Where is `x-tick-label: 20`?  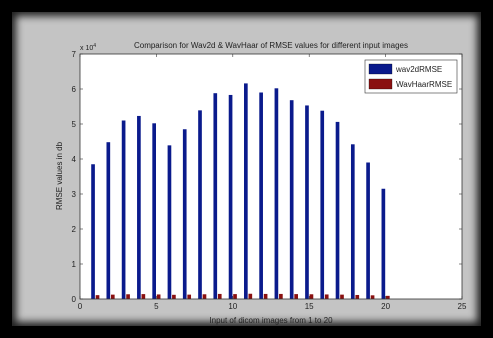
x-tick-label: 20 is located at coordinates (385, 306).